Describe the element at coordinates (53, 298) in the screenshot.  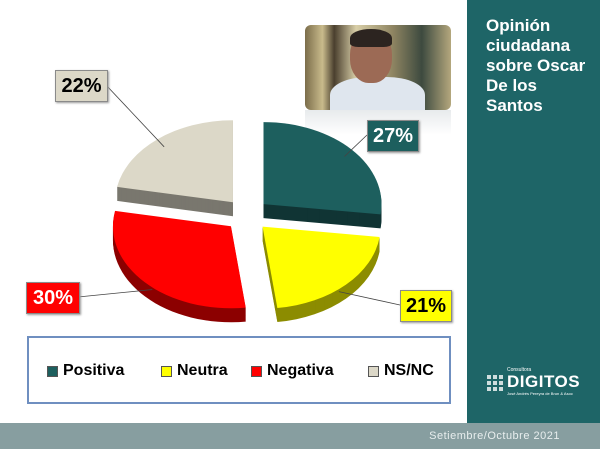
I see `data-label-negativa: 30%` at that location.